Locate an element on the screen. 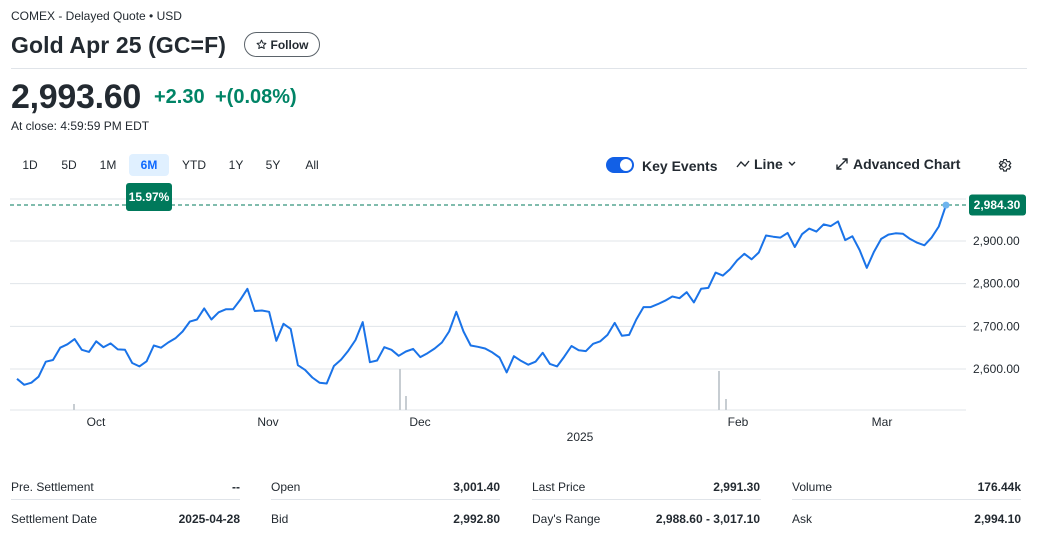 Image resolution: width=1037 pixels, height=542 pixels. expand-icon is located at coordinates (842, 164).